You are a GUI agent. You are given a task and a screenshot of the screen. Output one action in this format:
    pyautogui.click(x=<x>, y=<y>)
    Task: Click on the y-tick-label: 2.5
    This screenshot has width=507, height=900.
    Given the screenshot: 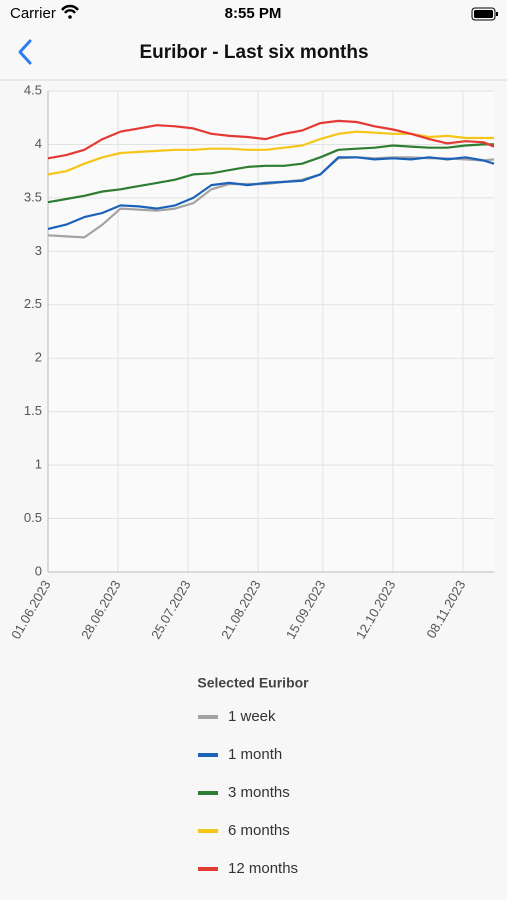 What is the action you would take?
    pyautogui.click(x=33, y=303)
    